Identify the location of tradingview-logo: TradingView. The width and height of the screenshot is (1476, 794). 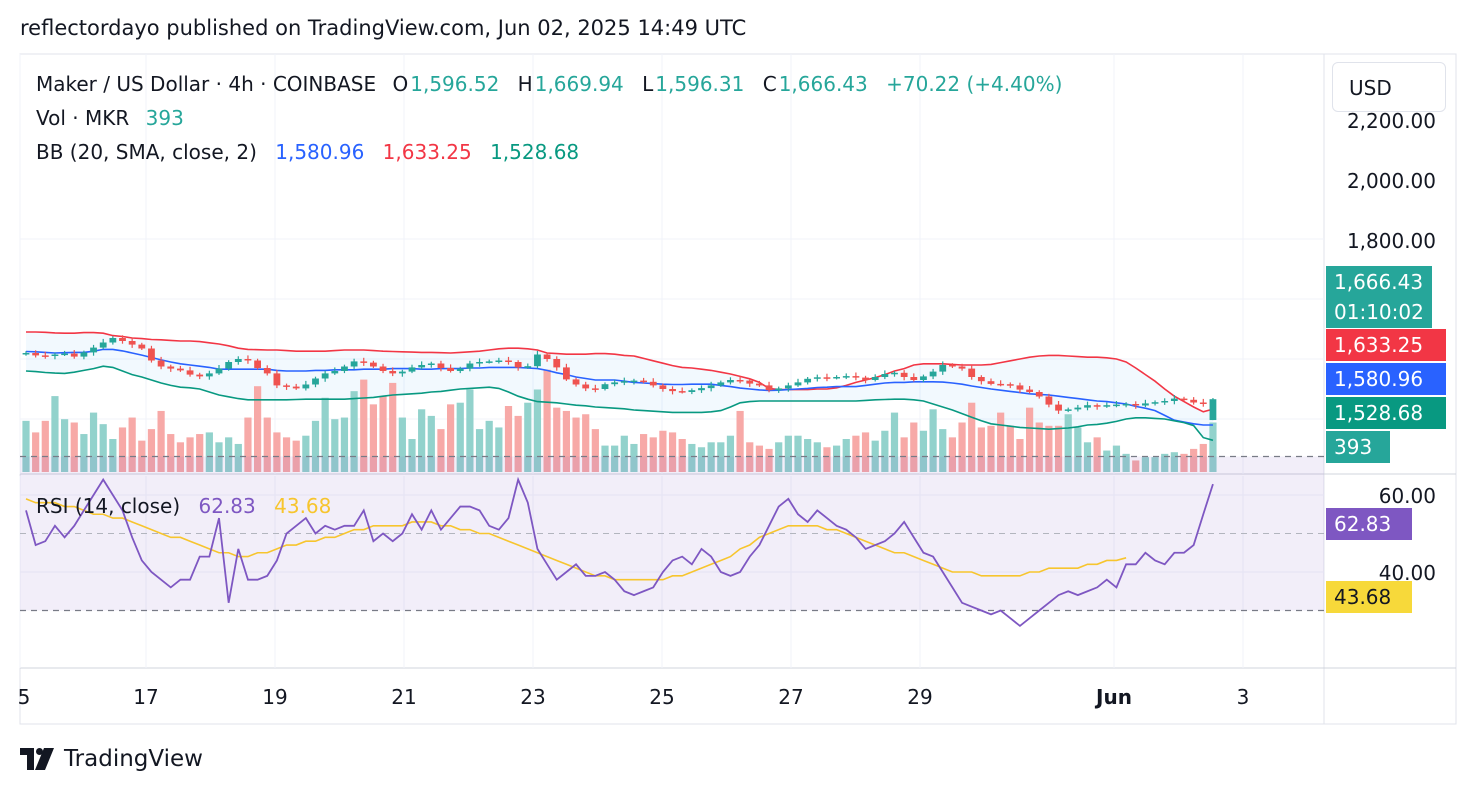
(111, 759).